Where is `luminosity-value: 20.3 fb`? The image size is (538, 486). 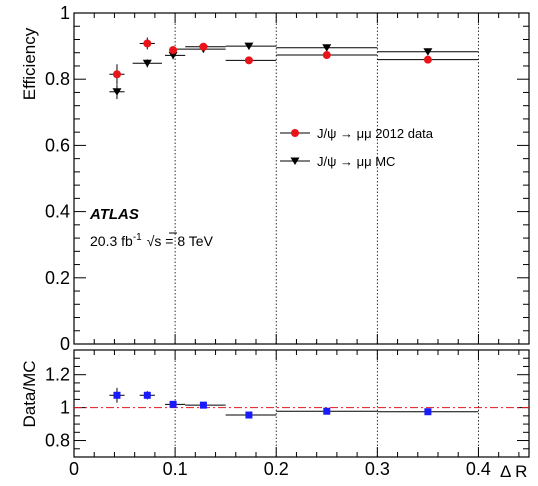
luminosity-value: 20.3 fb is located at coordinates (111, 241).